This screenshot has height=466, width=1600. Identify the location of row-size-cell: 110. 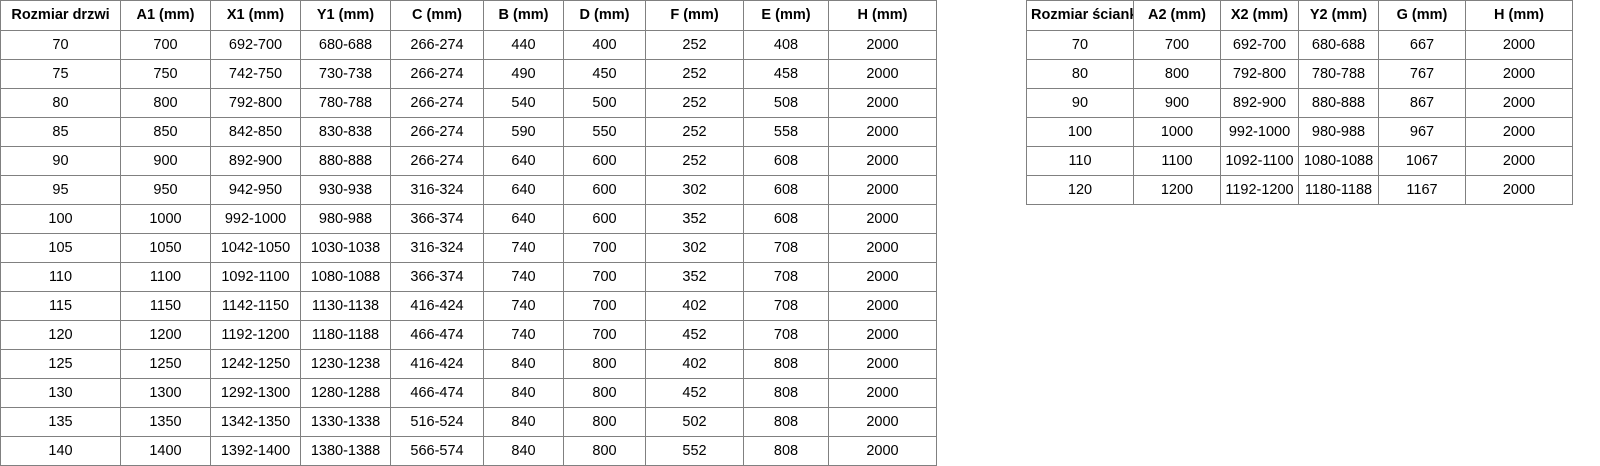
(60, 277).